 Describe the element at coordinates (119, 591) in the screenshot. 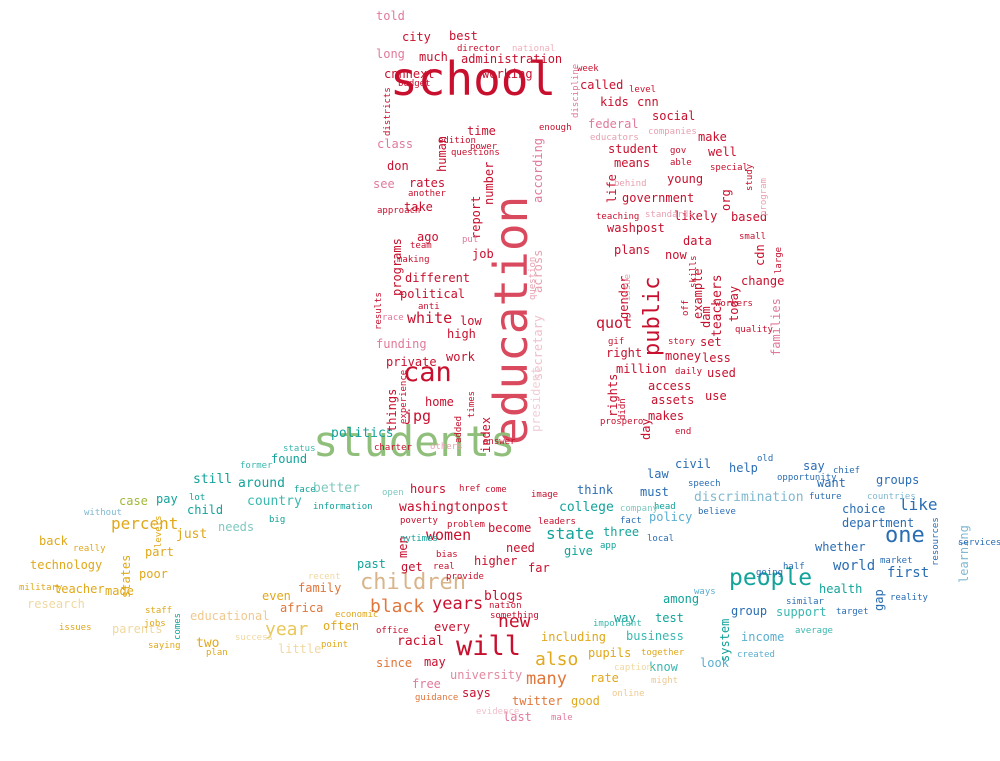

I see `word-made: made` at that location.